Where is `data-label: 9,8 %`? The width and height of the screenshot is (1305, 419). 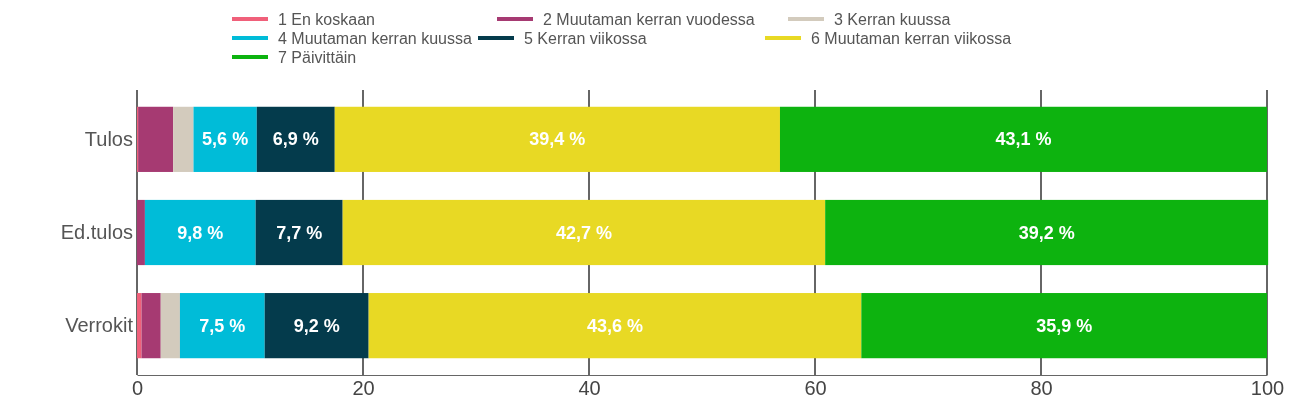 data-label: 9,8 % is located at coordinates (200, 232).